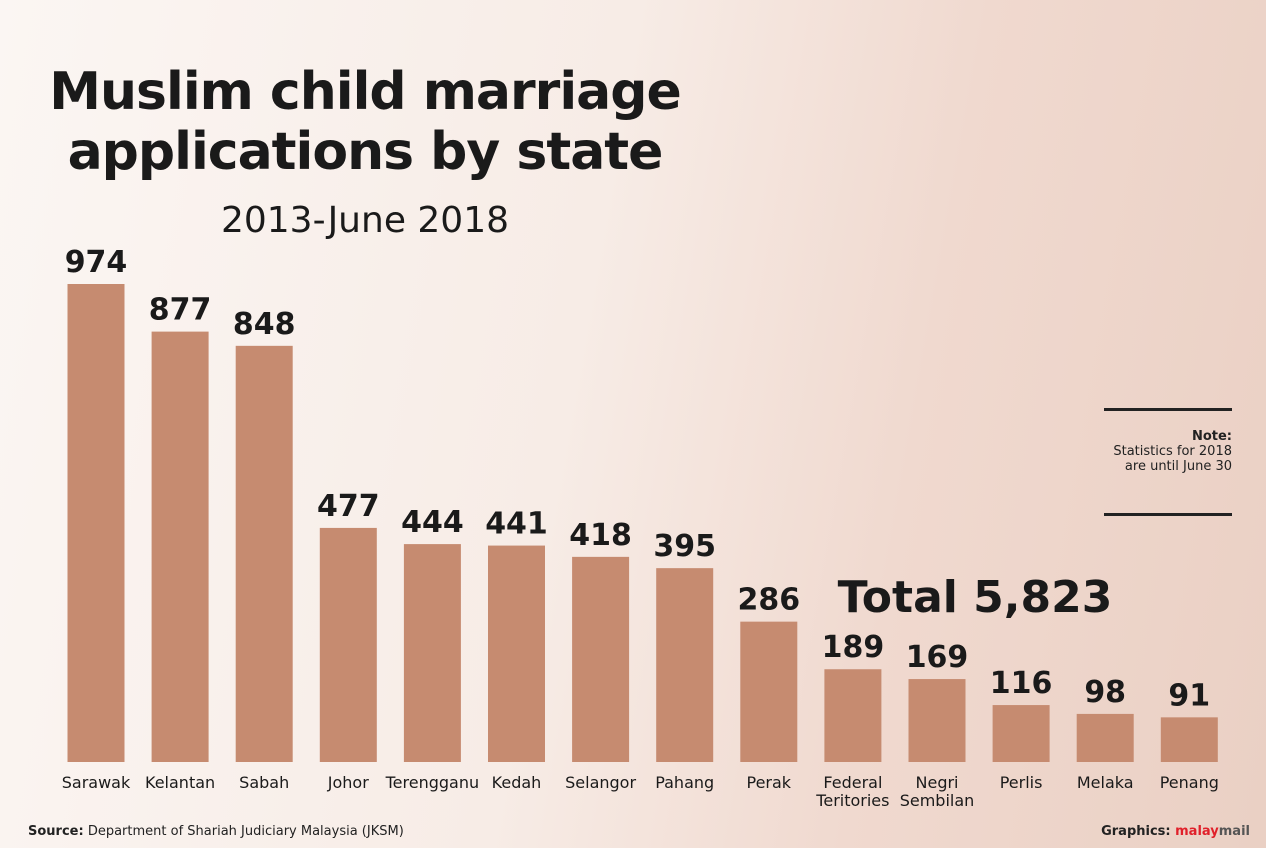  I want to click on chart-subtitle: 2013-June 2018, so click(365, 220).